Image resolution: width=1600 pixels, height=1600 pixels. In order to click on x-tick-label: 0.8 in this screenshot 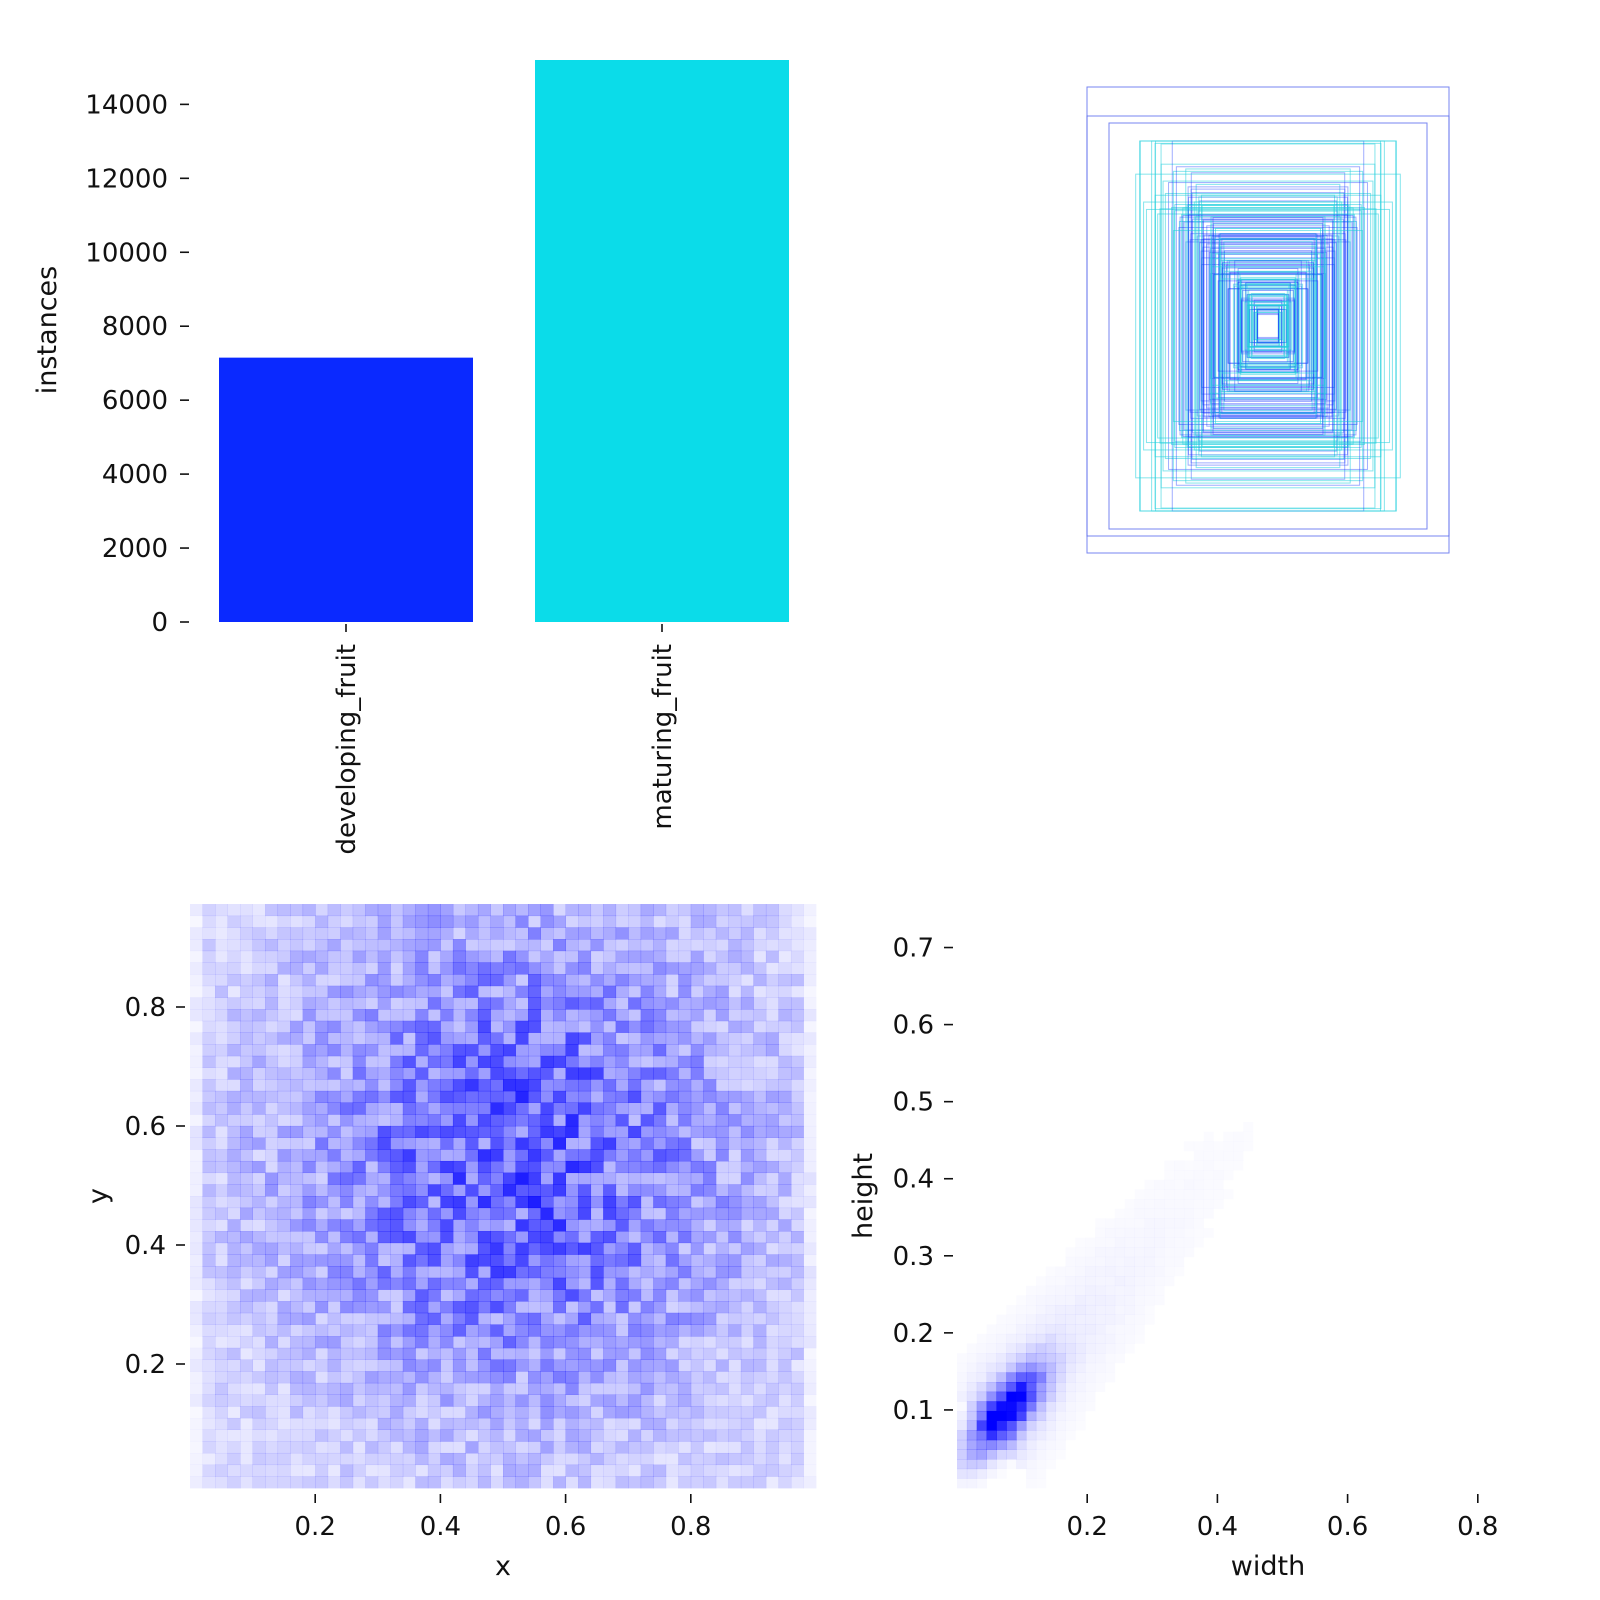, I will do `click(1477, 1527)`.